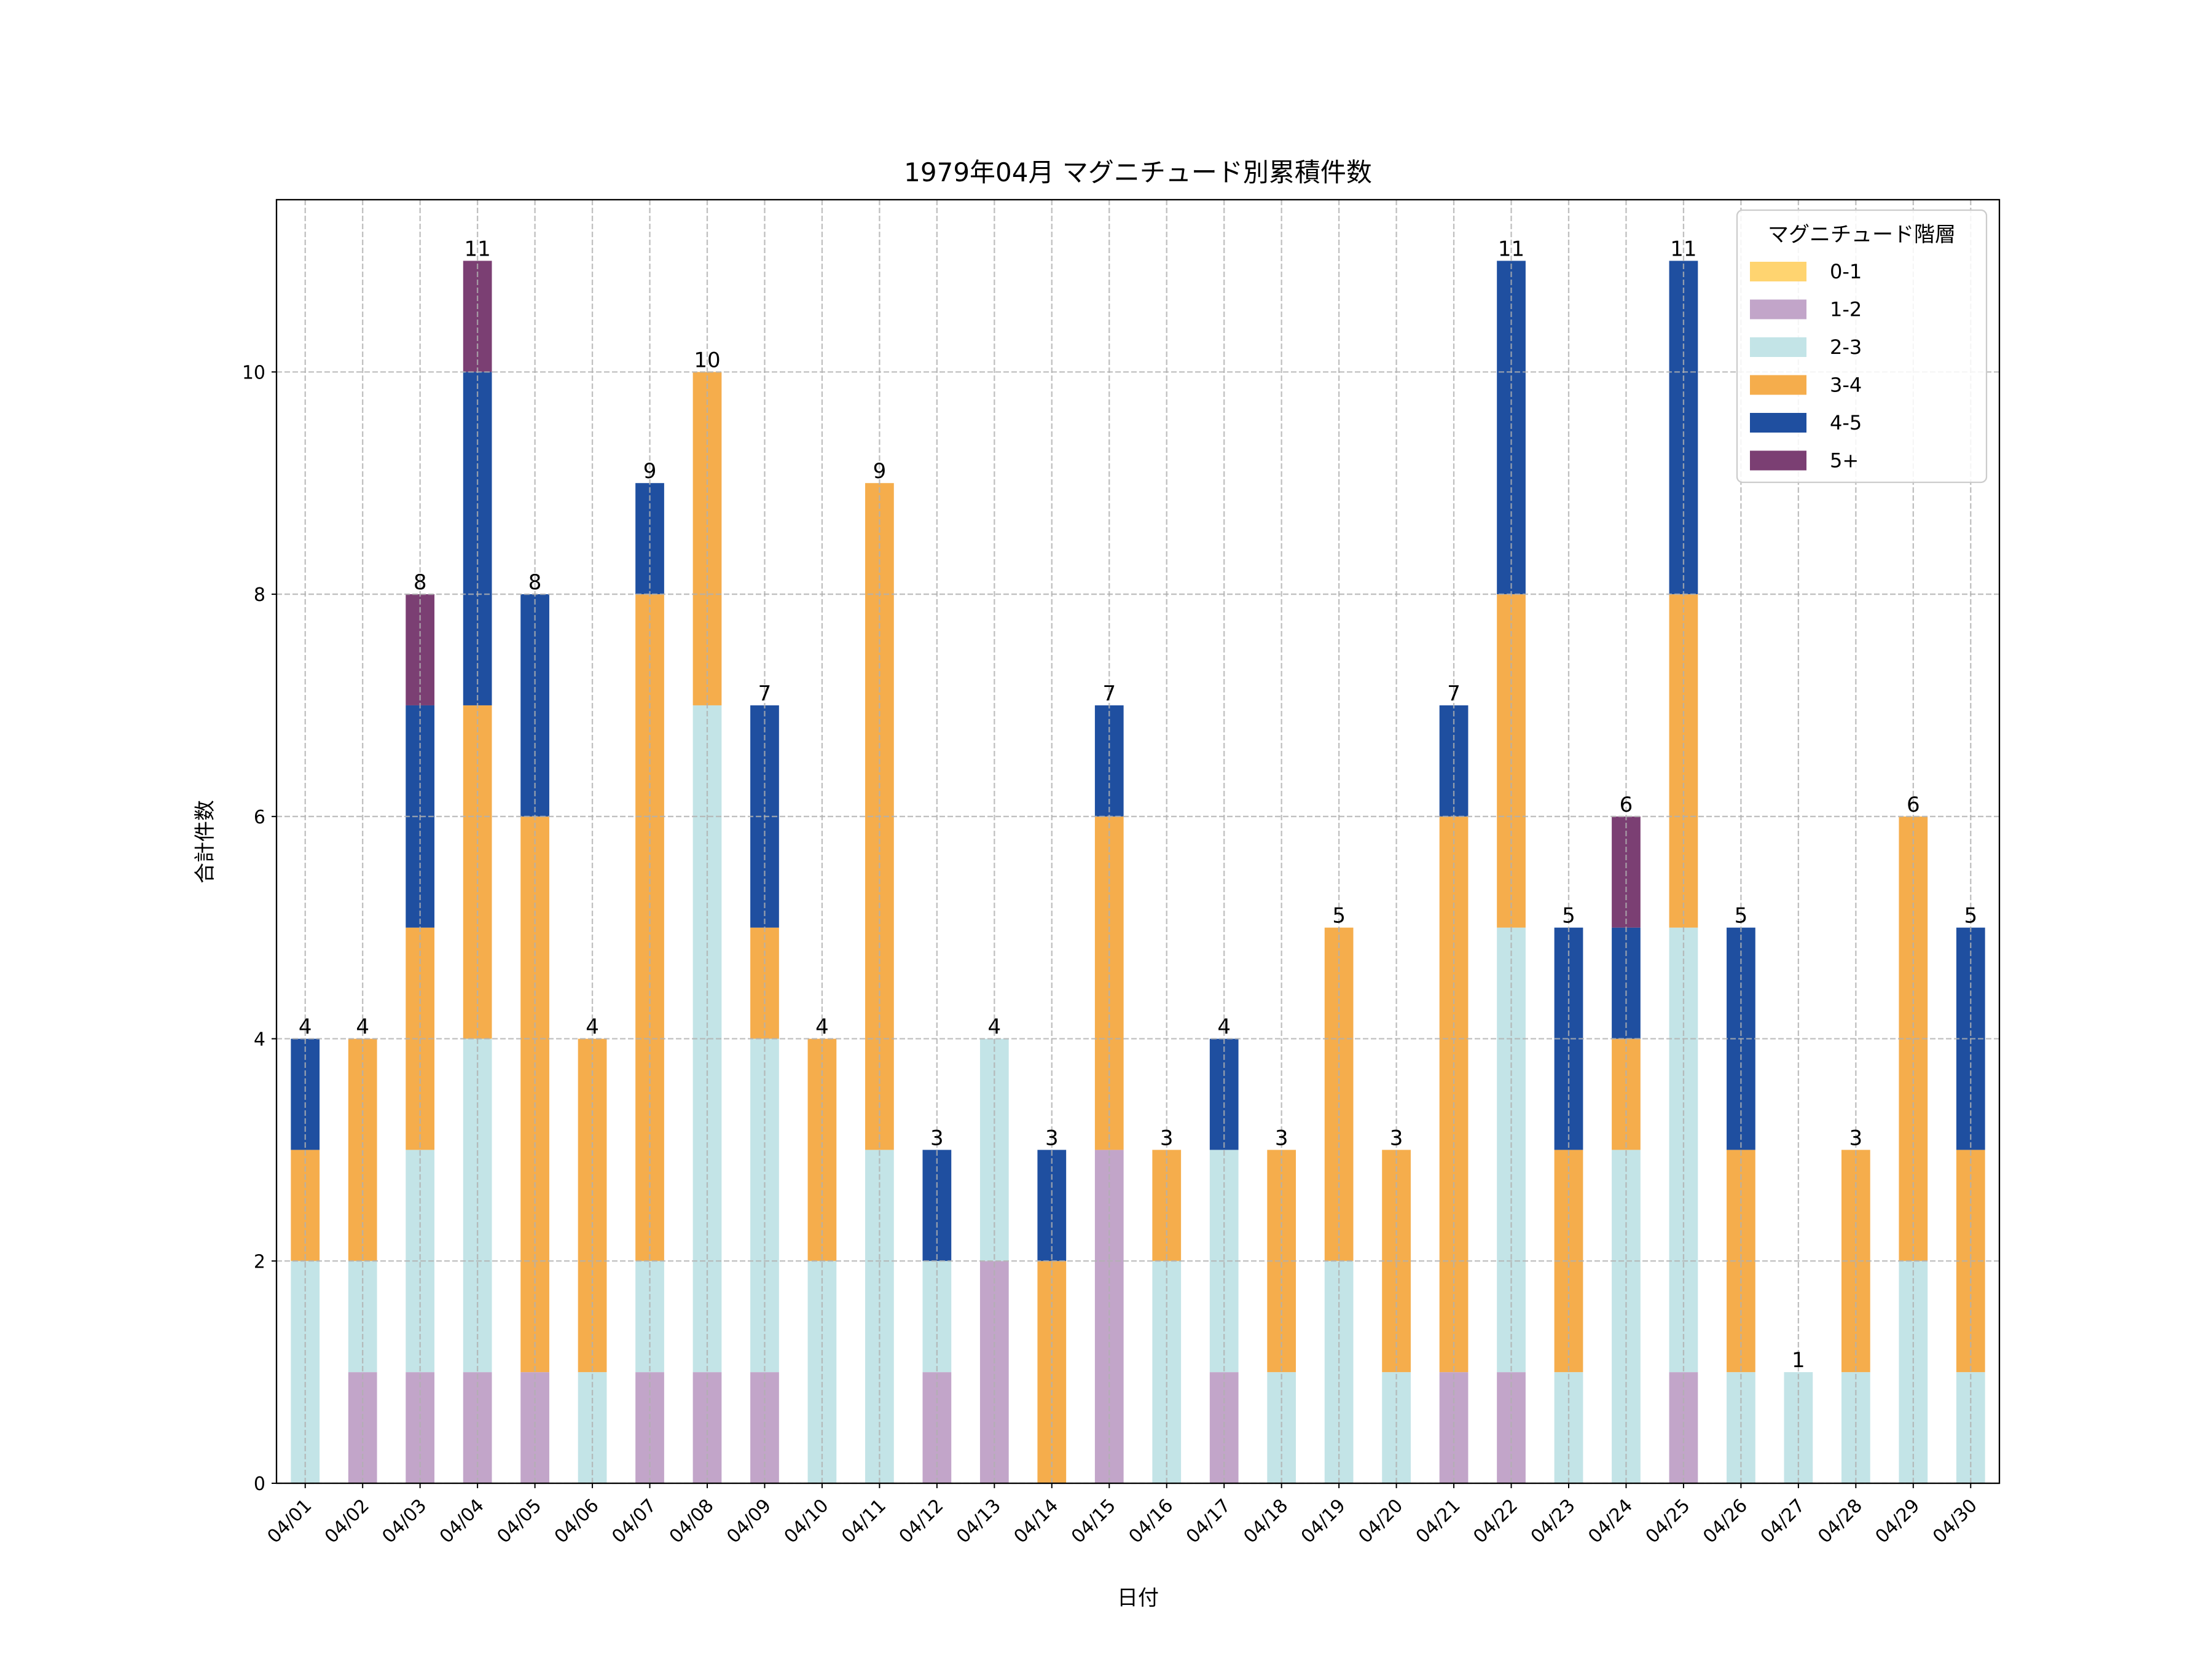 The image size is (2212, 1659). Describe the element at coordinates (1846, 347) in the screenshot. I see `legend-label-2-3: 2-3` at that location.